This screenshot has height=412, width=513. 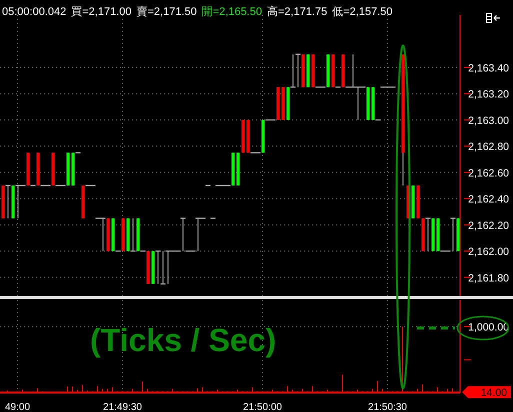 What do you see at coordinates (489, 252) in the screenshot?
I see `y-tick-label: 2,162.00` at bounding box center [489, 252].